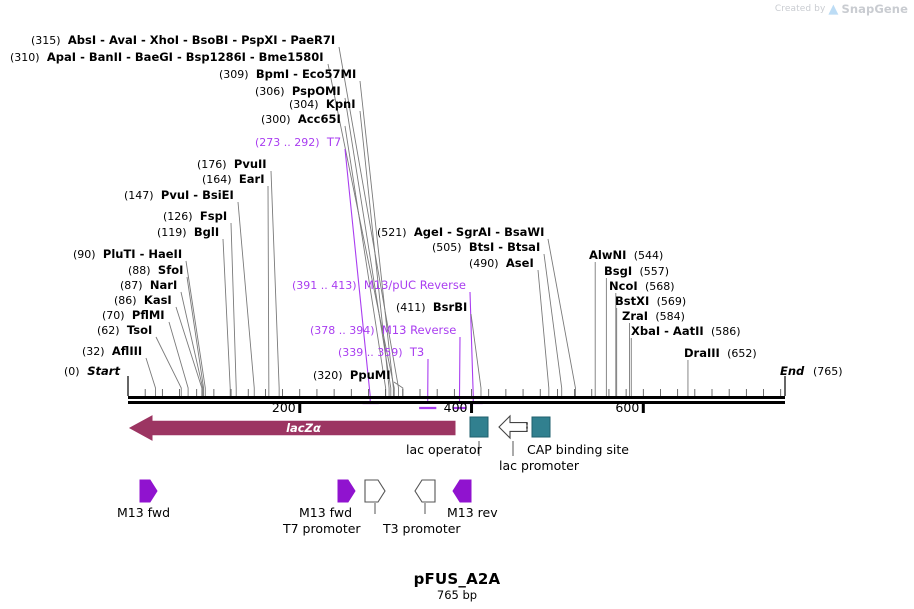  What do you see at coordinates (206, 232) in the screenshot?
I see `enzyme-name: BglI` at bounding box center [206, 232].